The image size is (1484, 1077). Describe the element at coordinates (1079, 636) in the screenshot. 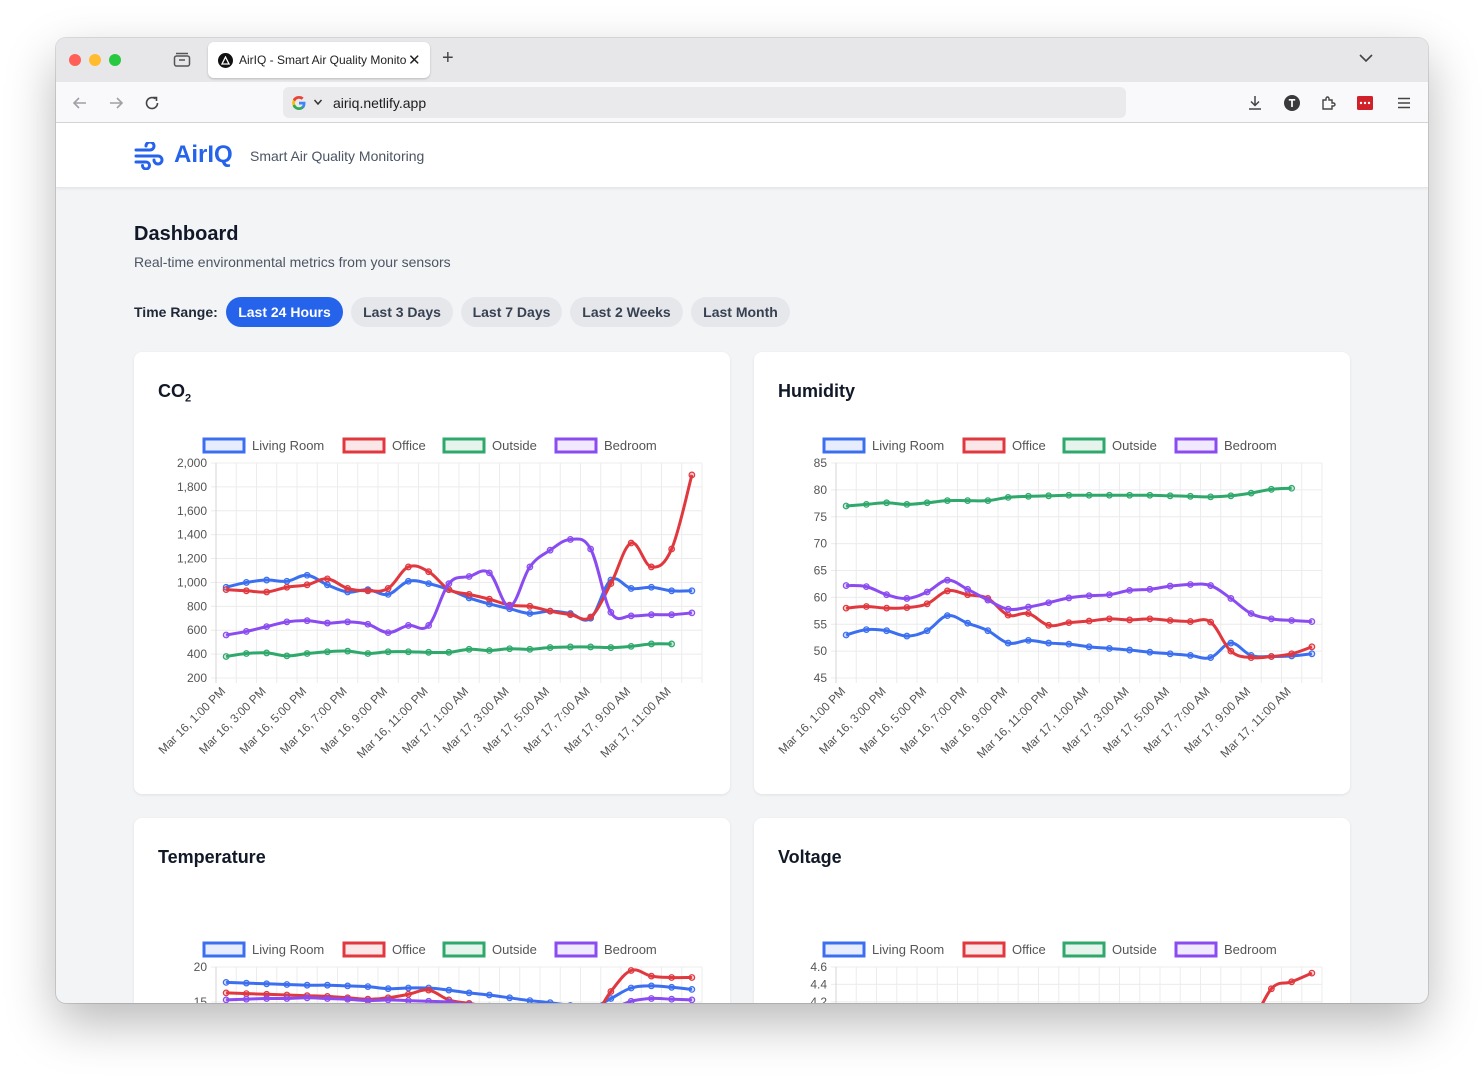

I see `series-line-living-room` at that location.